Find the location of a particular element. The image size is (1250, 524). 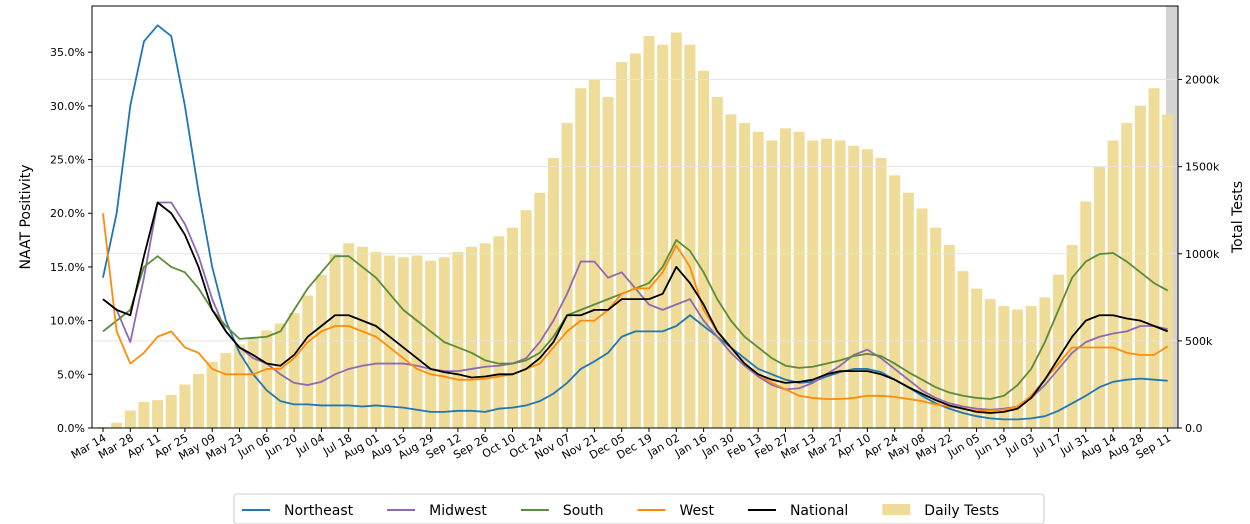

legend-swatch is located at coordinates (896, 509).